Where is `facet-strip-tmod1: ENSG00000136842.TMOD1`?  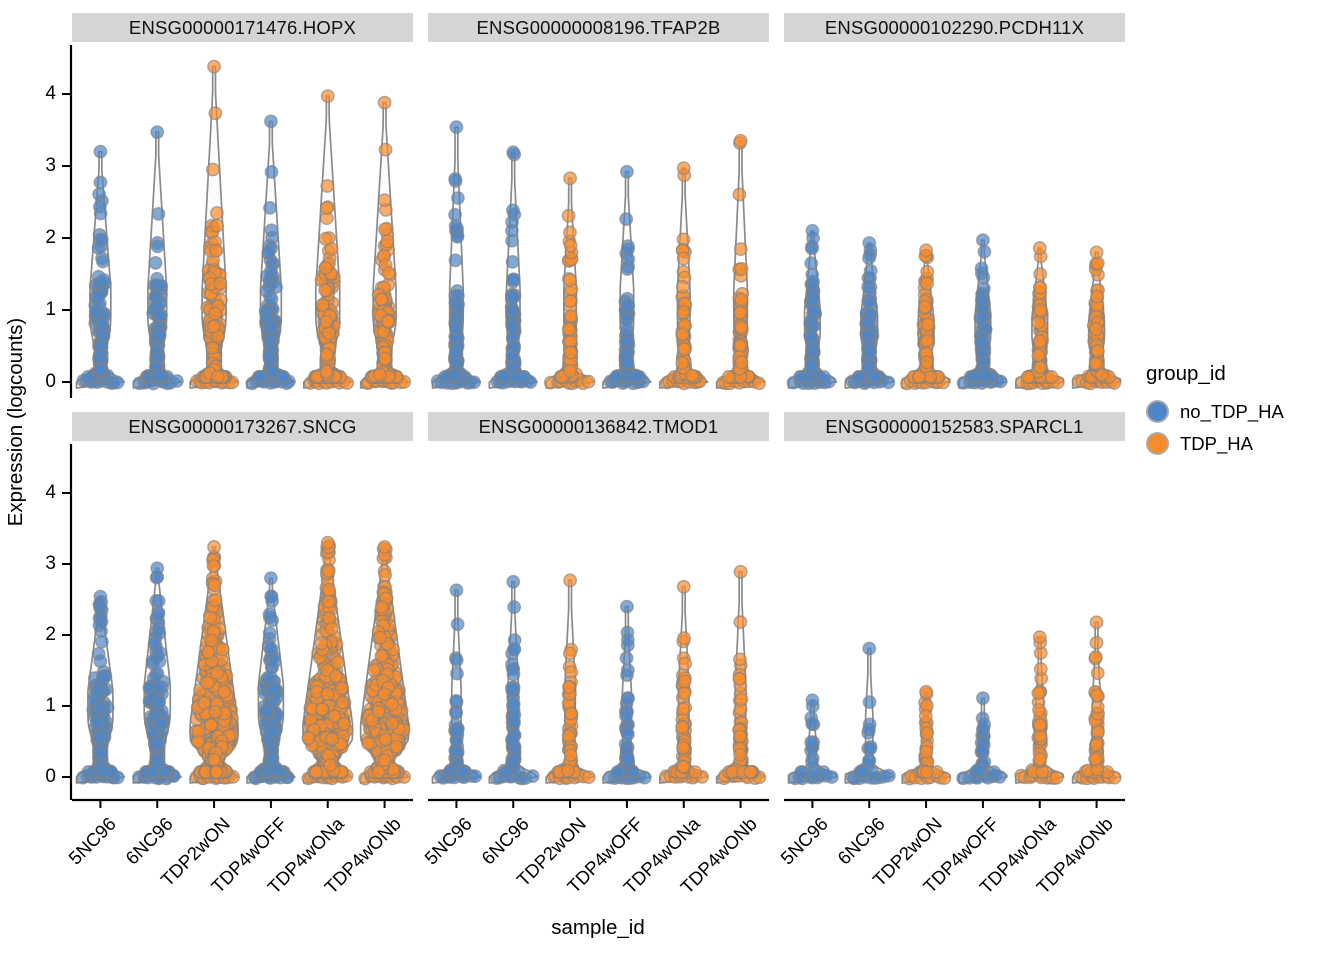
facet-strip-tmod1: ENSG00000136842.TMOD1 is located at coordinates (598, 426).